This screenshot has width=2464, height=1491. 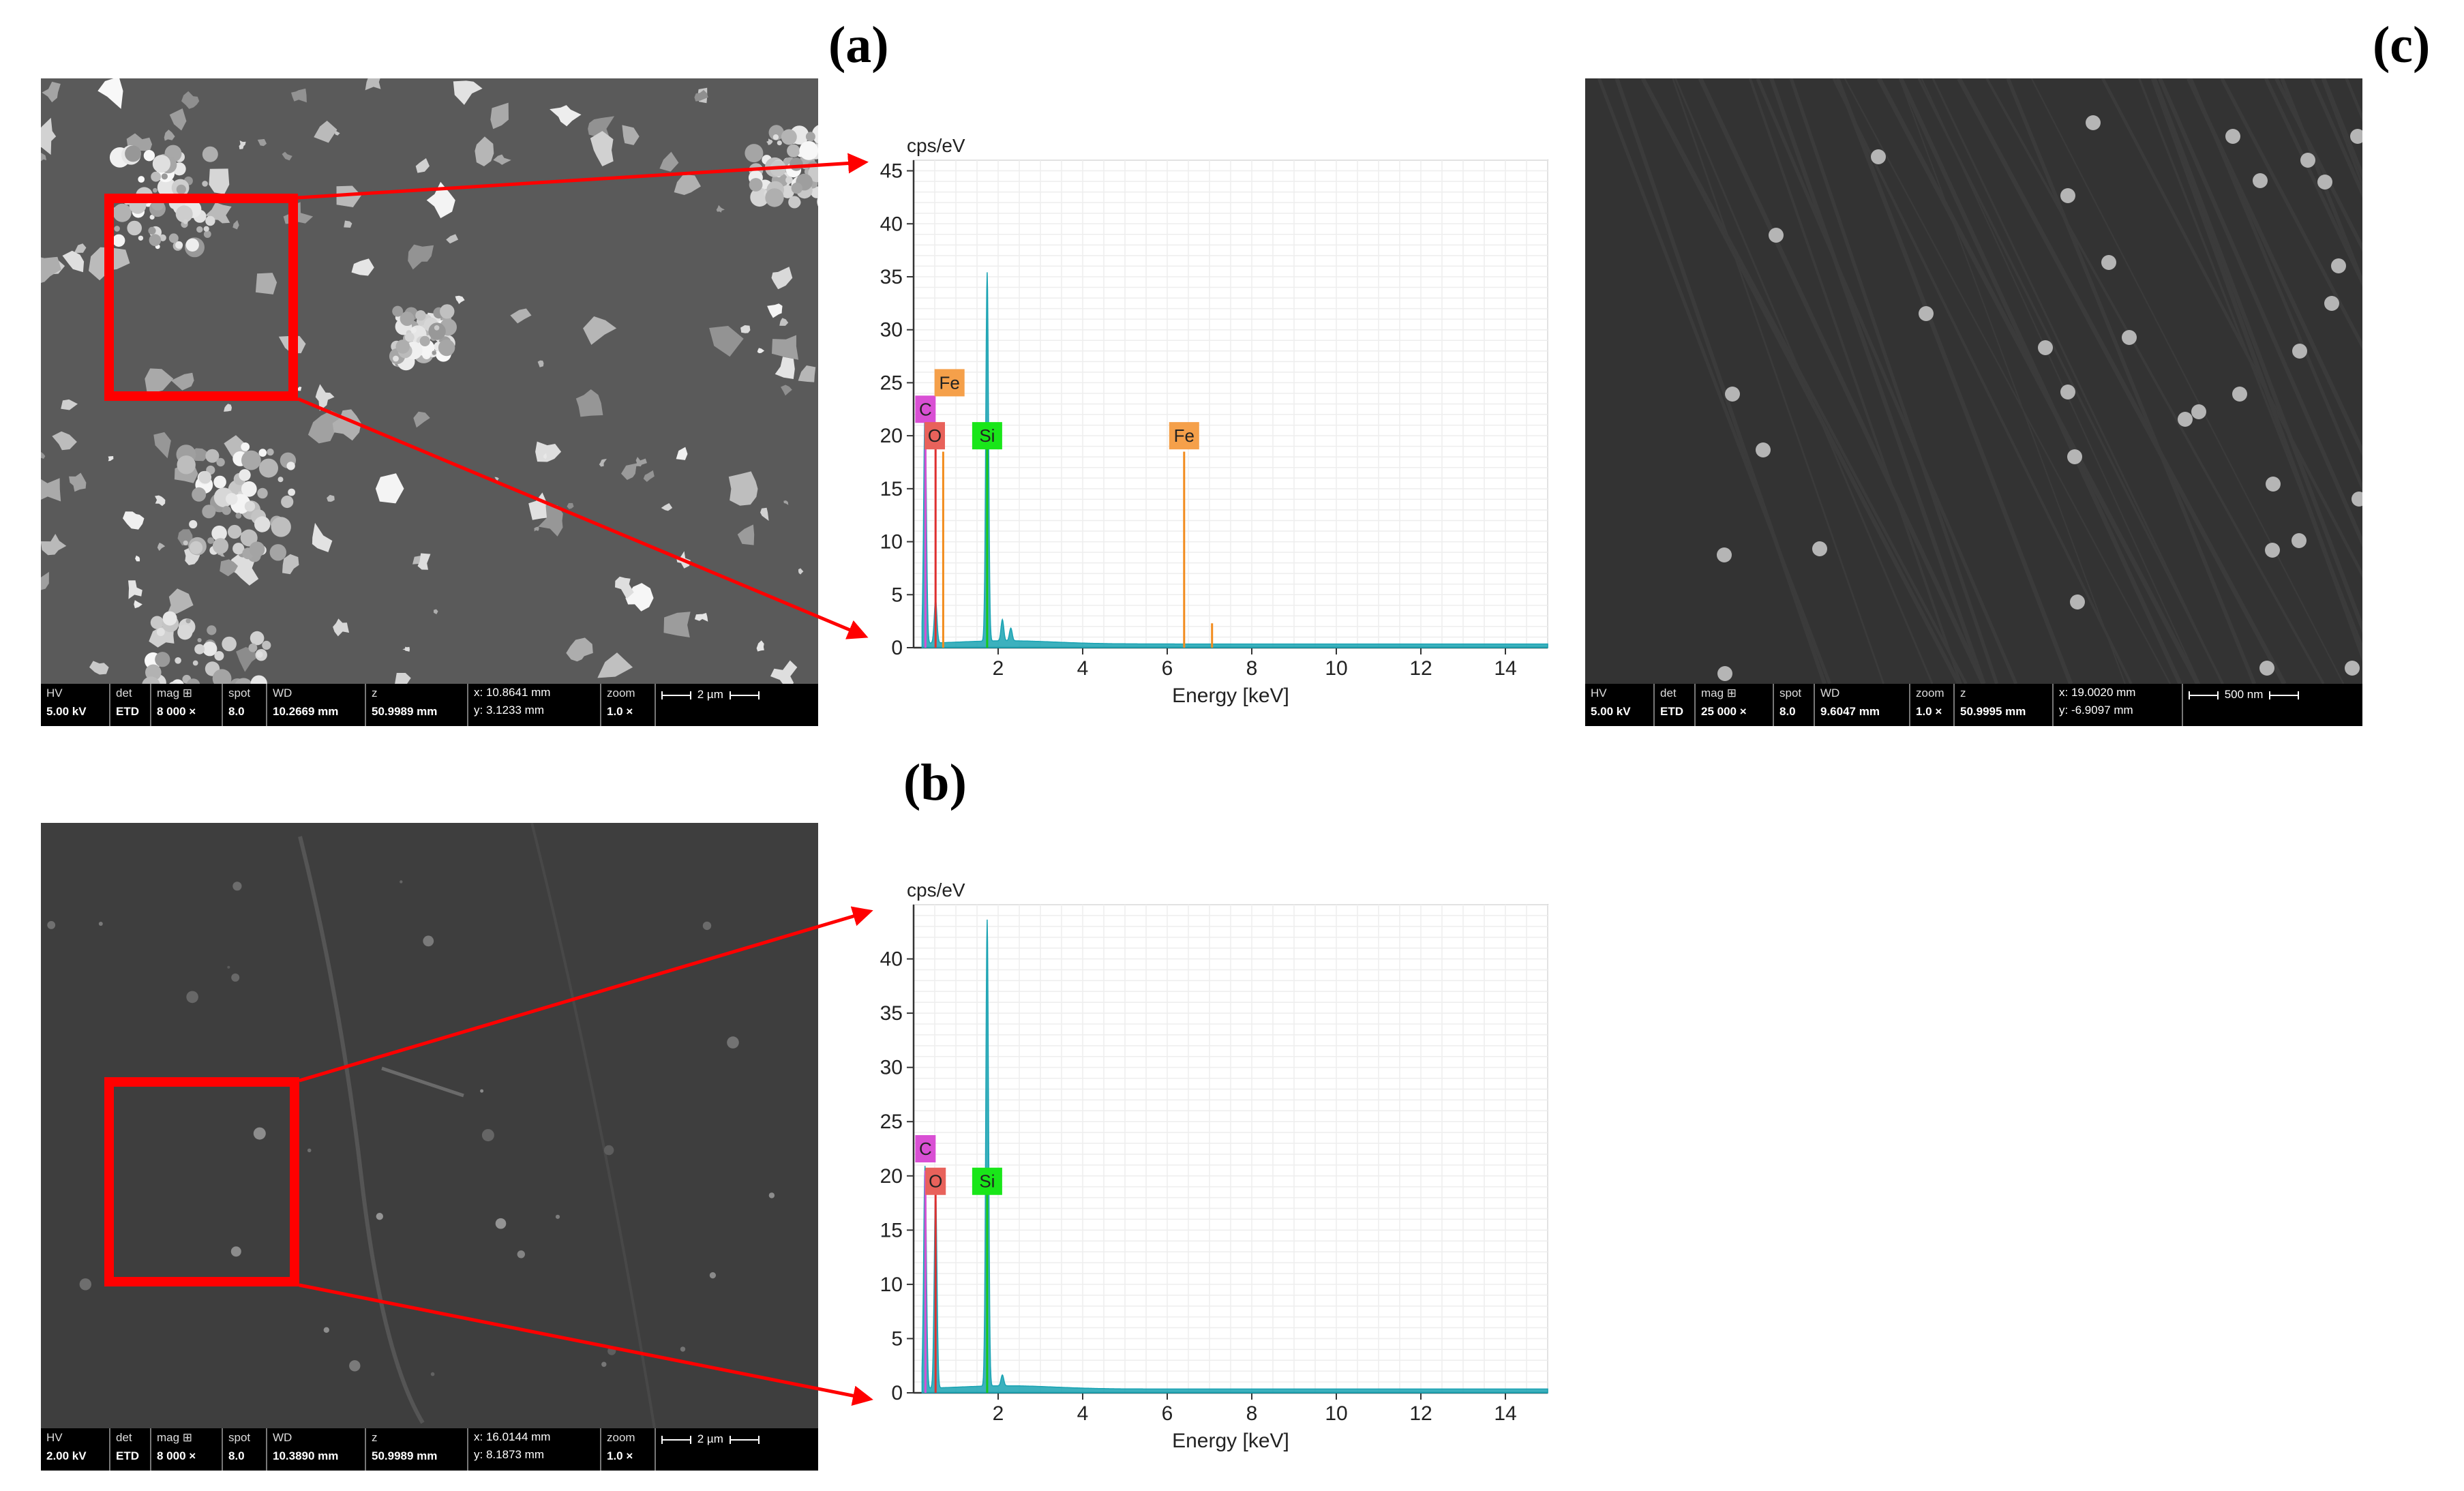 What do you see at coordinates (512, 692) in the screenshot?
I see `sem-stage-x: x: 10.8641 mm` at bounding box center [512, 692].